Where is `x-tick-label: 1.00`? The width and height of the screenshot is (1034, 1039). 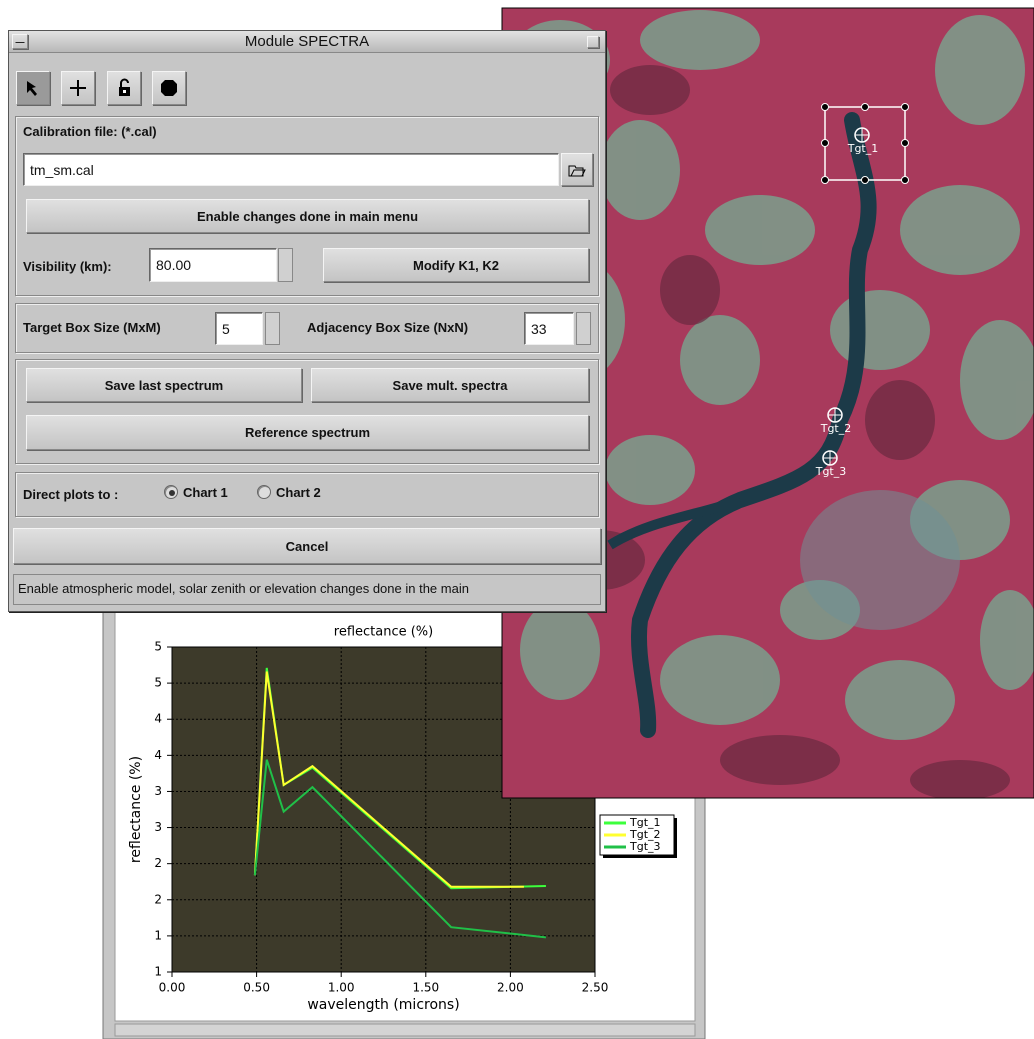 x-tick-label: 1.00 is located at coordinates (341, 988).